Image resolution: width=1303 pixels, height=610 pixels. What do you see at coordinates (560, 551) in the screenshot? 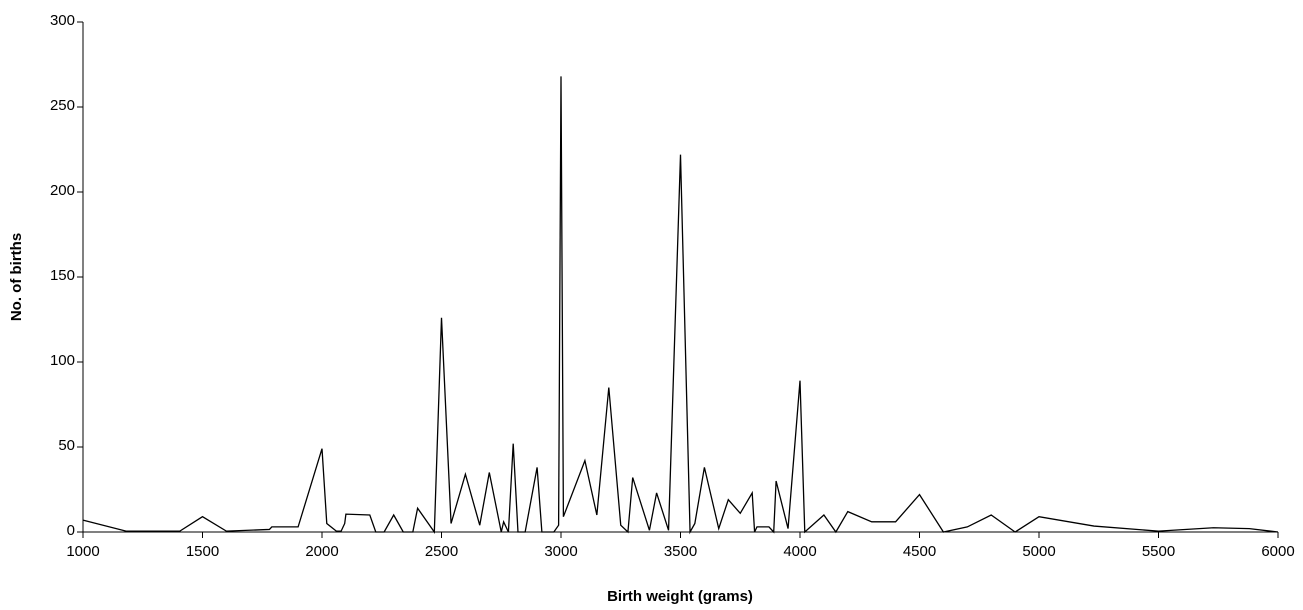
I see `x-tick-label: 3000` at bounding box center [560, 551].